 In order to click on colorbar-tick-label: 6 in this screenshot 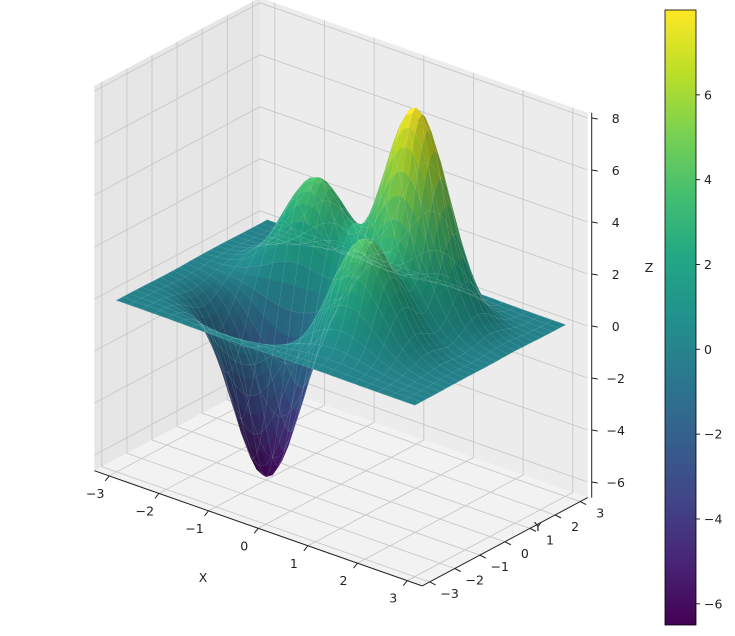, I will do `click(708, 94)`.